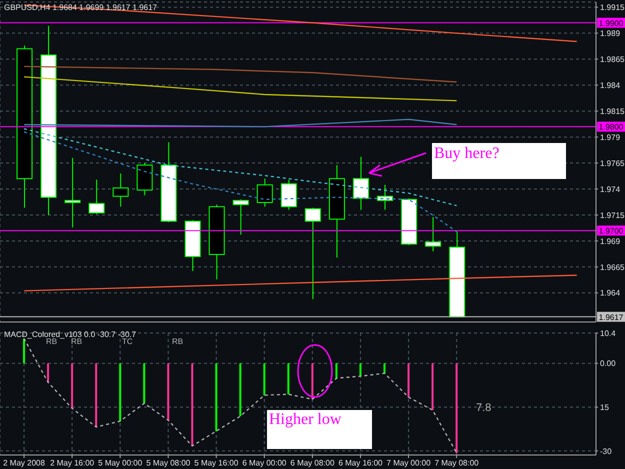 The image size is (625, 469). What do you see at coordinates (610, 241) in the screenshot?
I see `y-tick-label: 1.969` at bounding box center [610, 241].